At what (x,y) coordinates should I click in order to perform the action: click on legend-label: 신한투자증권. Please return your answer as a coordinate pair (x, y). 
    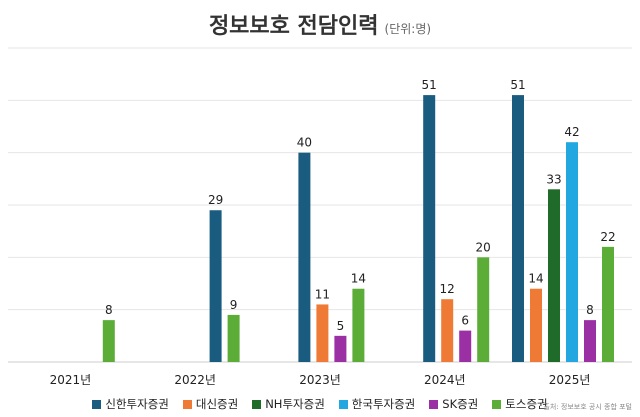
    Looking at the image, I should click on (137, 404).